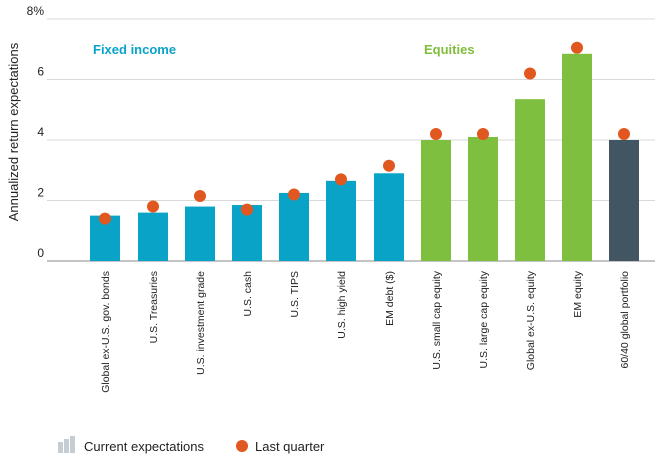 This screenshot has height=456, width=663. What do you see at coordinates (390, 298) in the screenshot?
I see `category-label: EM debt ($)` at bounding box center [390, 298].